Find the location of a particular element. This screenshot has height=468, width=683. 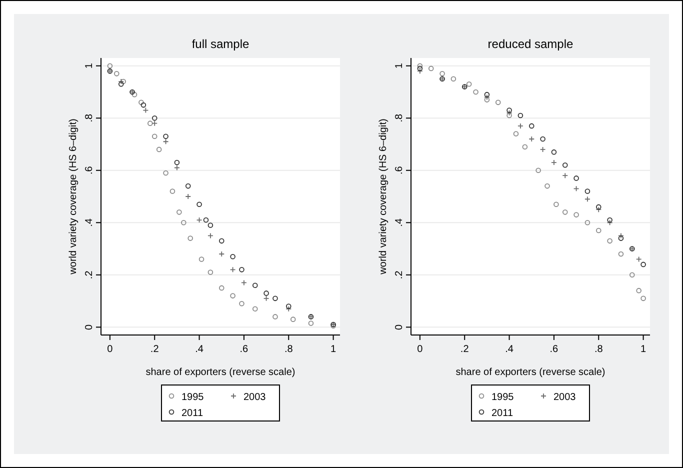

chart-title: full sample is located at coordinates (221, 44).